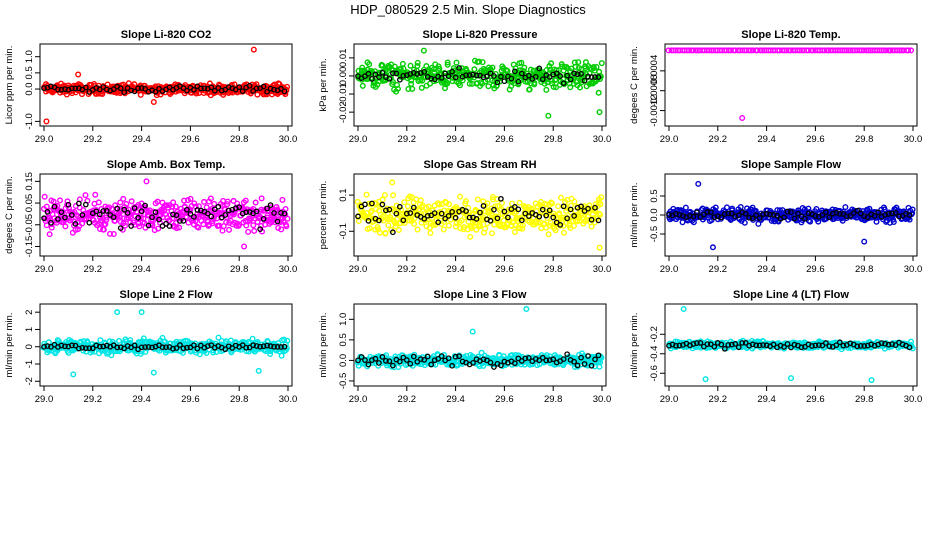 The width and height of the screenshot is (936, 540). What do you see at coordinates (153, 101) in the screenshot?
I see `outlier-point` at bounding box center [153, 101].